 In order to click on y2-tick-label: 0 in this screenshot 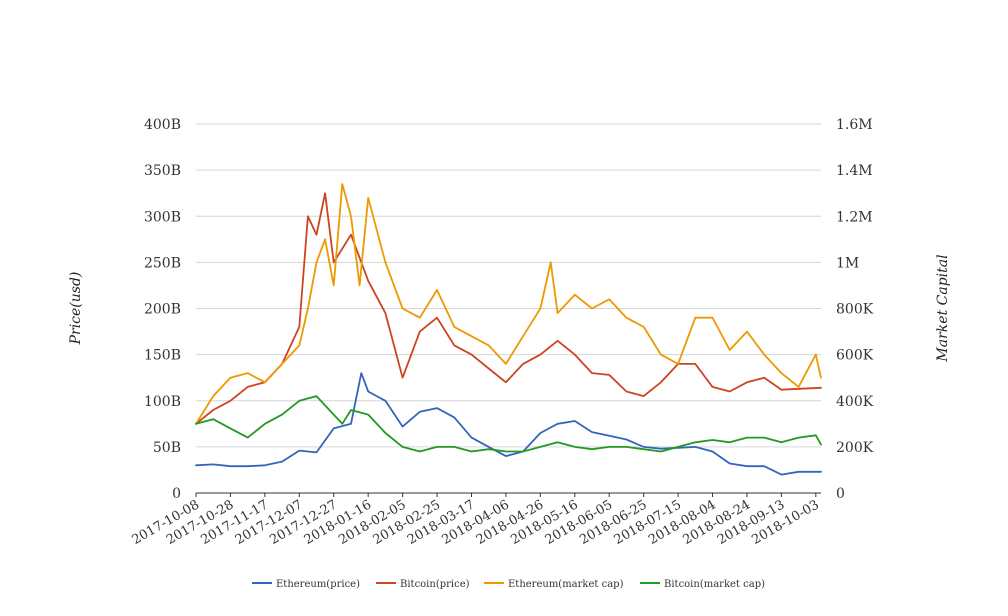, I will do `click(840, 494)`.